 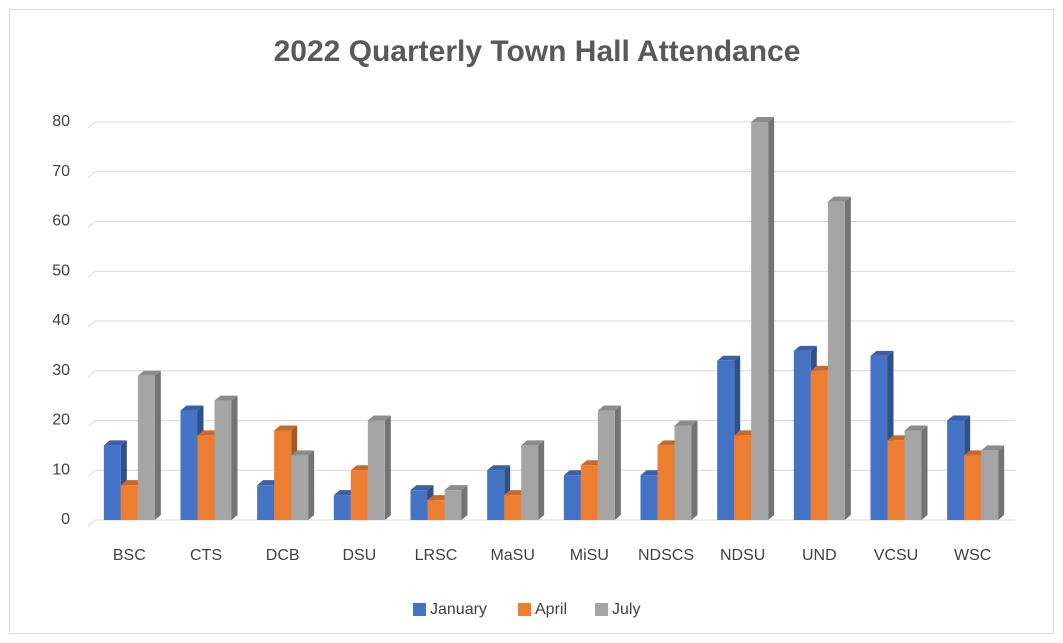 I want to click on chart-title: 2022 Quarterly Town Hall Attendance, so click(x=537, y=51).